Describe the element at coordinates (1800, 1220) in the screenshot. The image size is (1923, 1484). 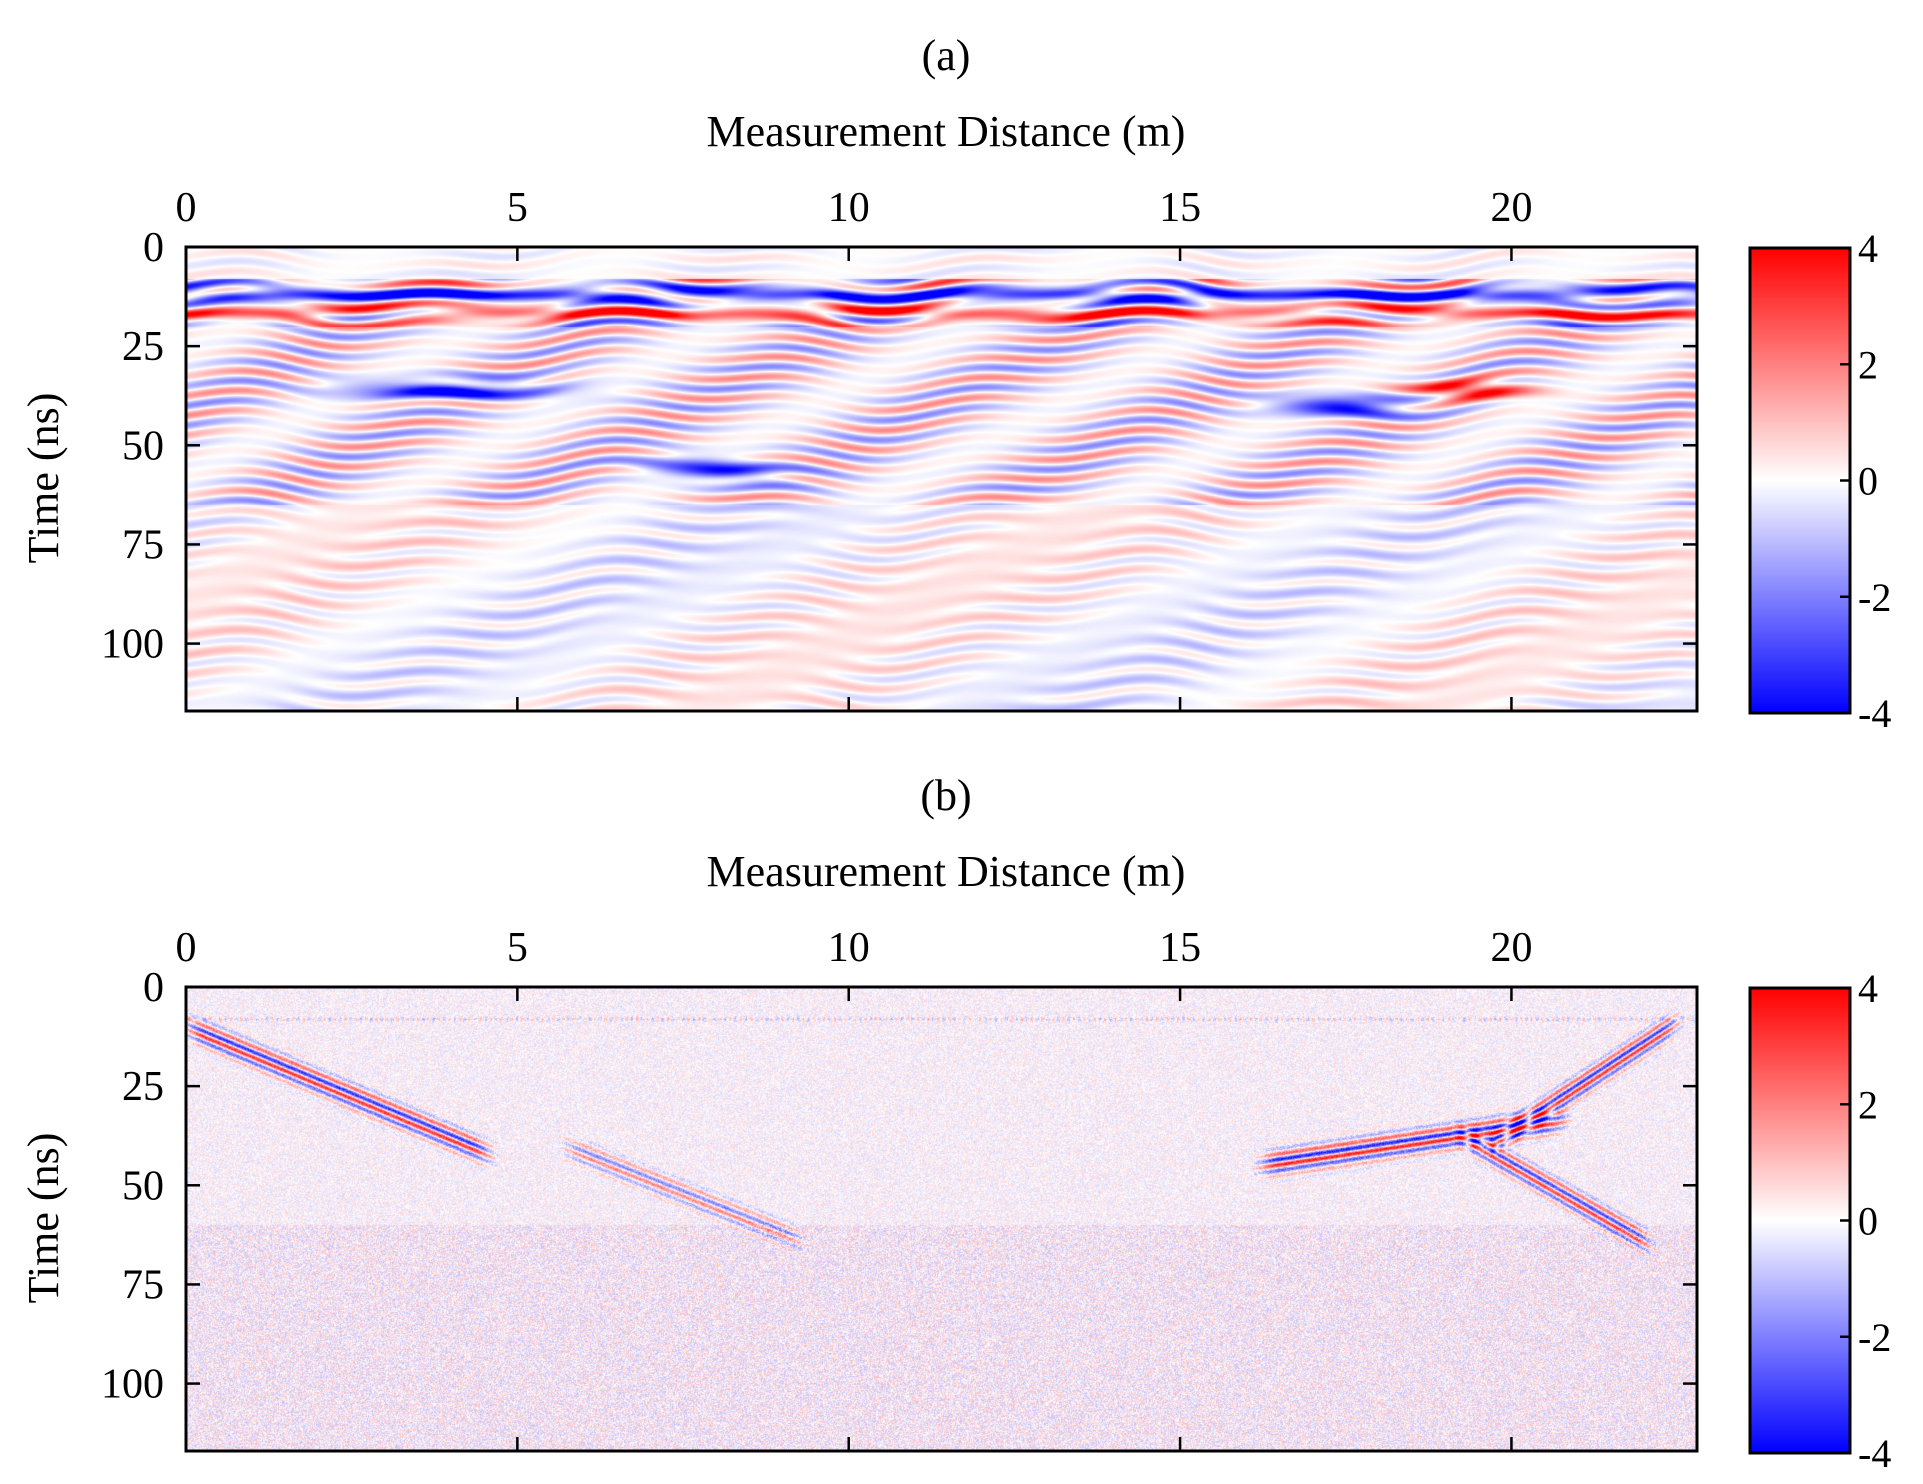
I see `panel-b-colorbar-gradient` at that location.